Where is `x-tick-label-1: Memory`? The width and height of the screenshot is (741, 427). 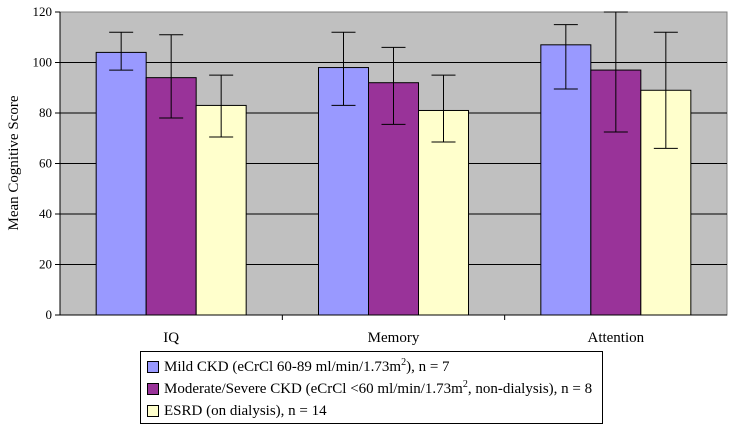 x-tick-label-1: Memory is located at coordinates (394, 338).